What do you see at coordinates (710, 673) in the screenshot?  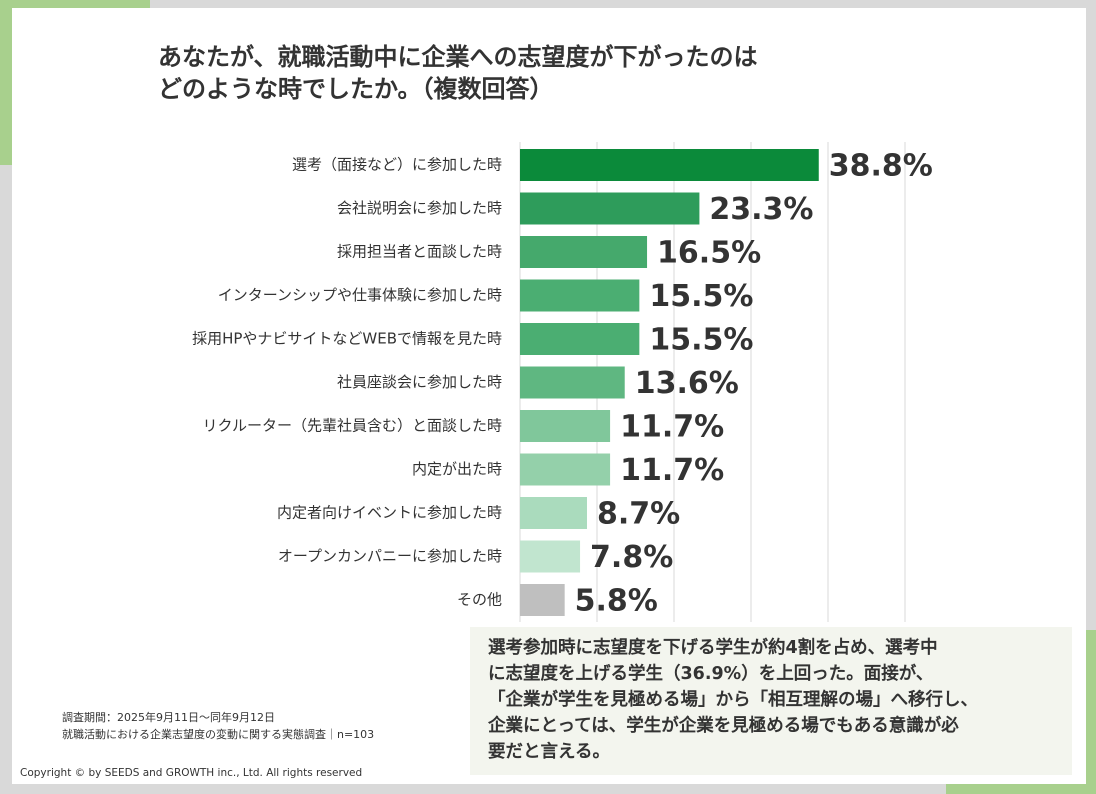 I see `annotation-text: に志望度を上げる学生（36.9%）を上回った。面接が、` at bounding box center [710, 673].